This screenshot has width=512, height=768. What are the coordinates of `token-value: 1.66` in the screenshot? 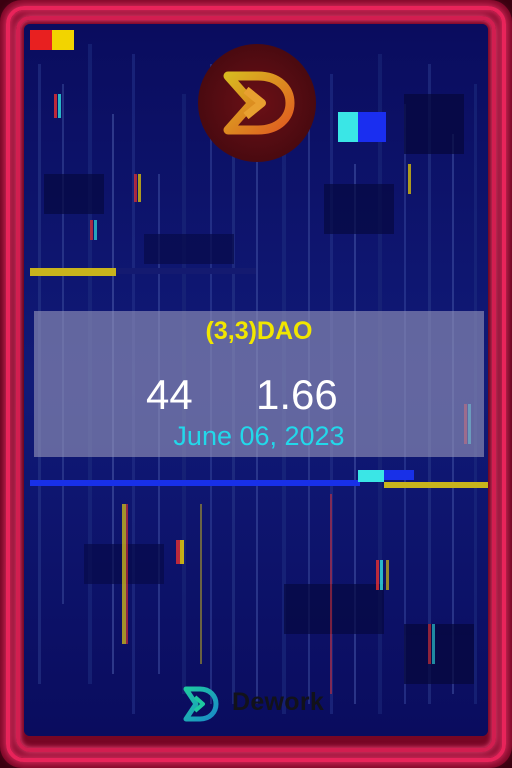 It's located at (297, 394).